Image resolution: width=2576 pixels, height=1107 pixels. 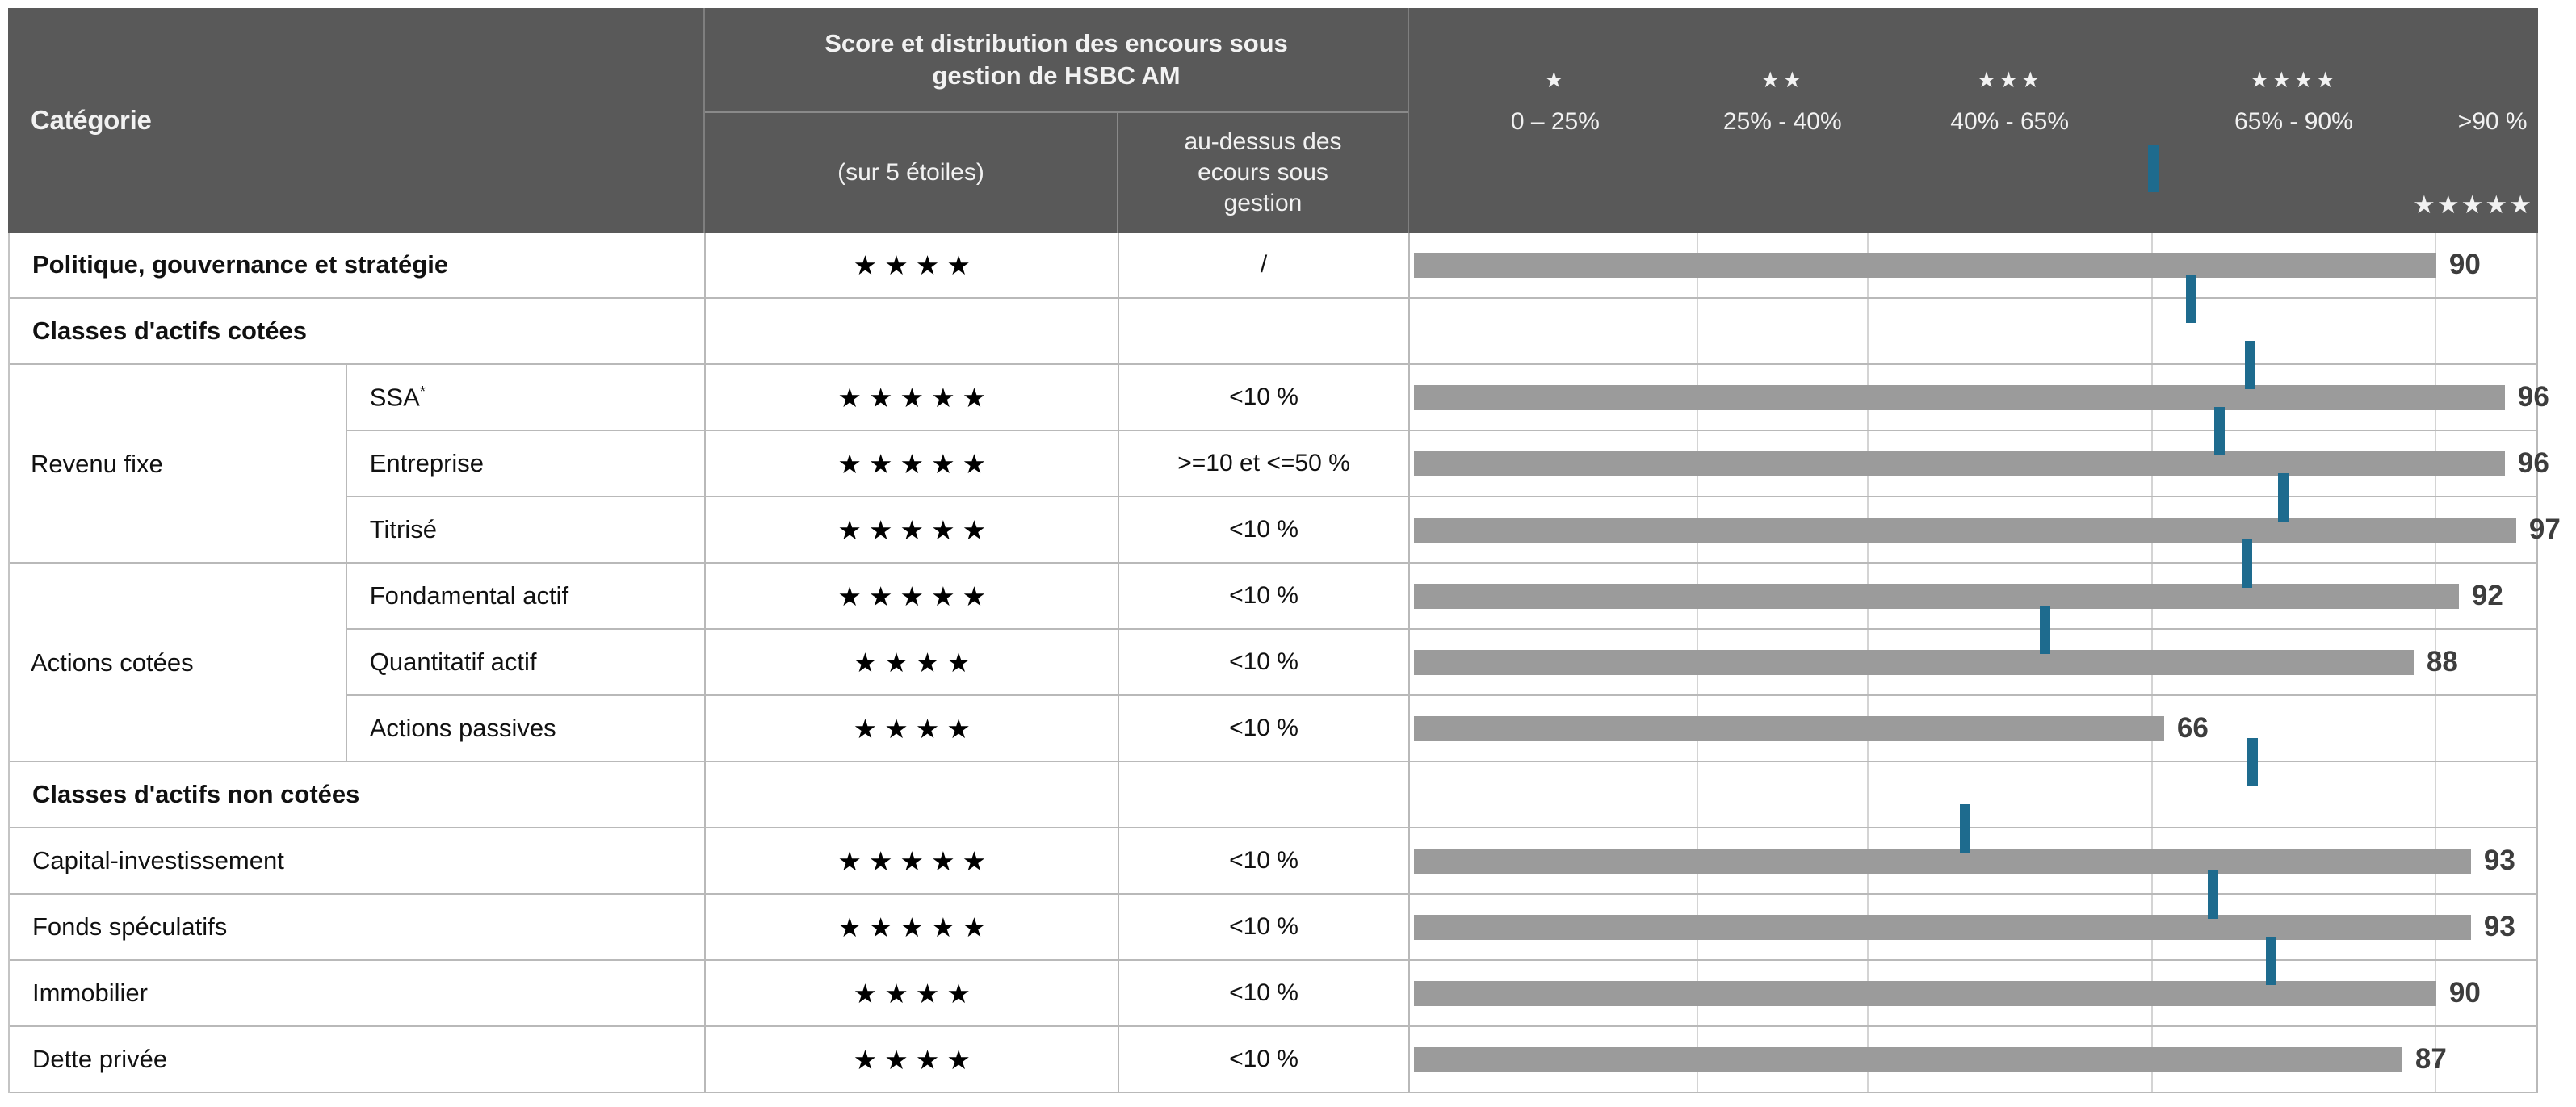 I want to click on header-category-cell: Catégorie, so click(x=356, y=120).